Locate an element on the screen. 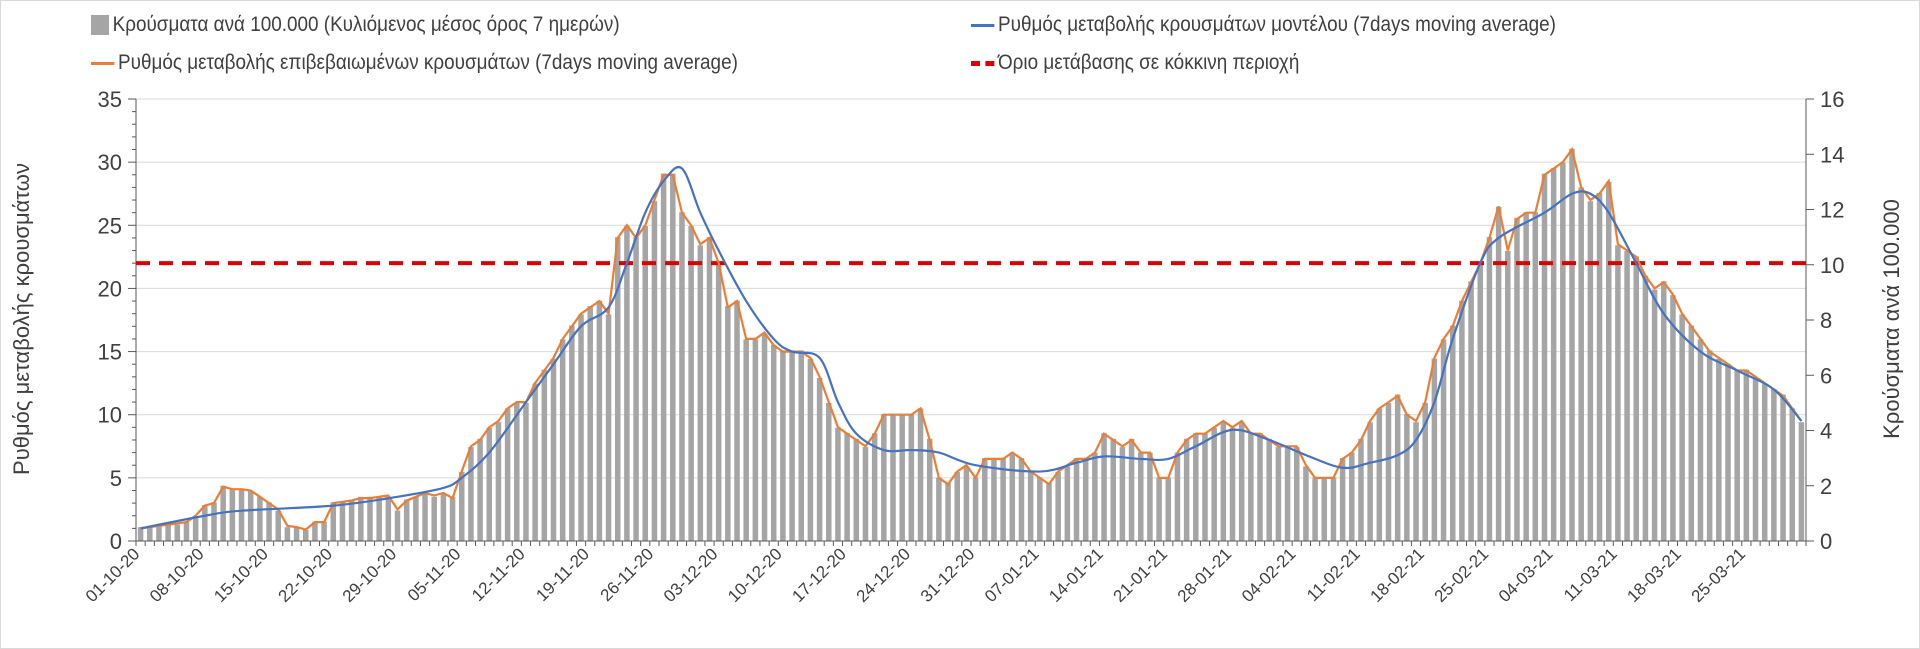 The height and width of the screenshot is (649, 1920). y-right-tick-label: 0 is located at coordinates (1826, 541).